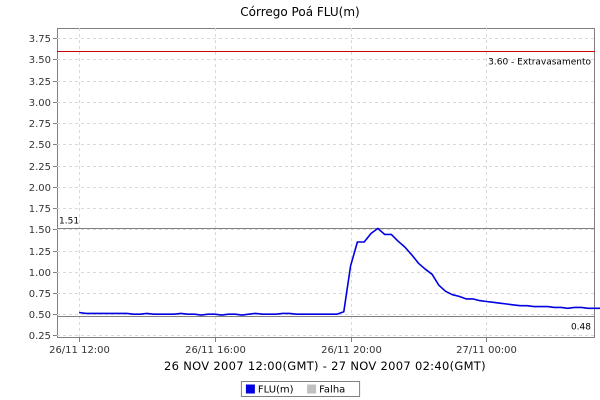  I want to click on y-tick-label: 3.25, so click(40, 82).